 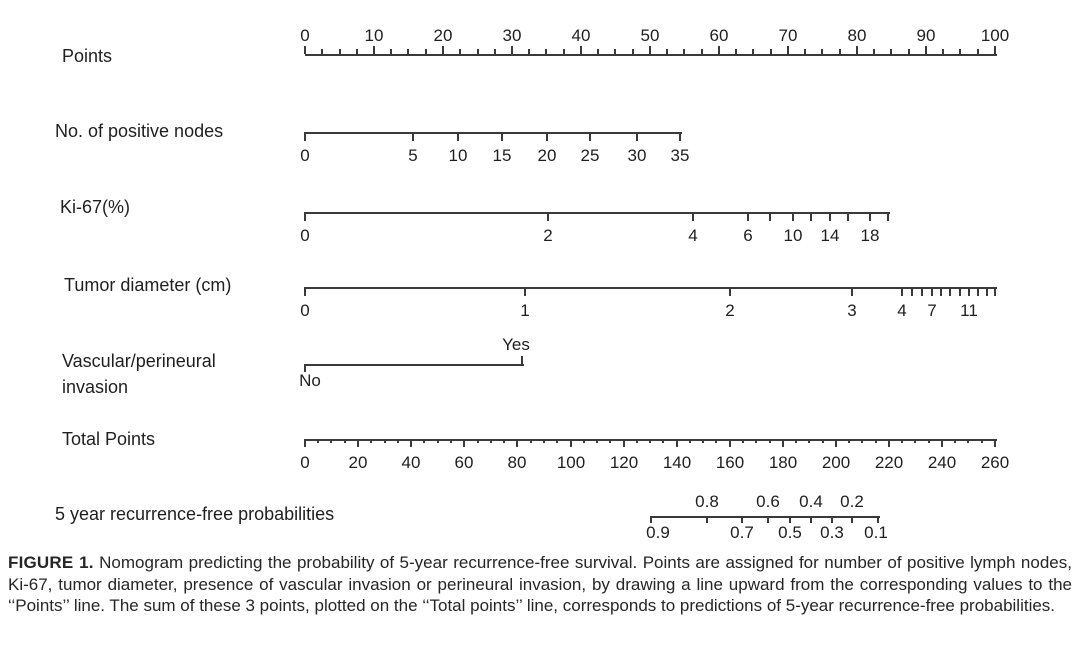 I want to click on axis-tick-label-positive-nodes: 35, so click(x=680, y=155).